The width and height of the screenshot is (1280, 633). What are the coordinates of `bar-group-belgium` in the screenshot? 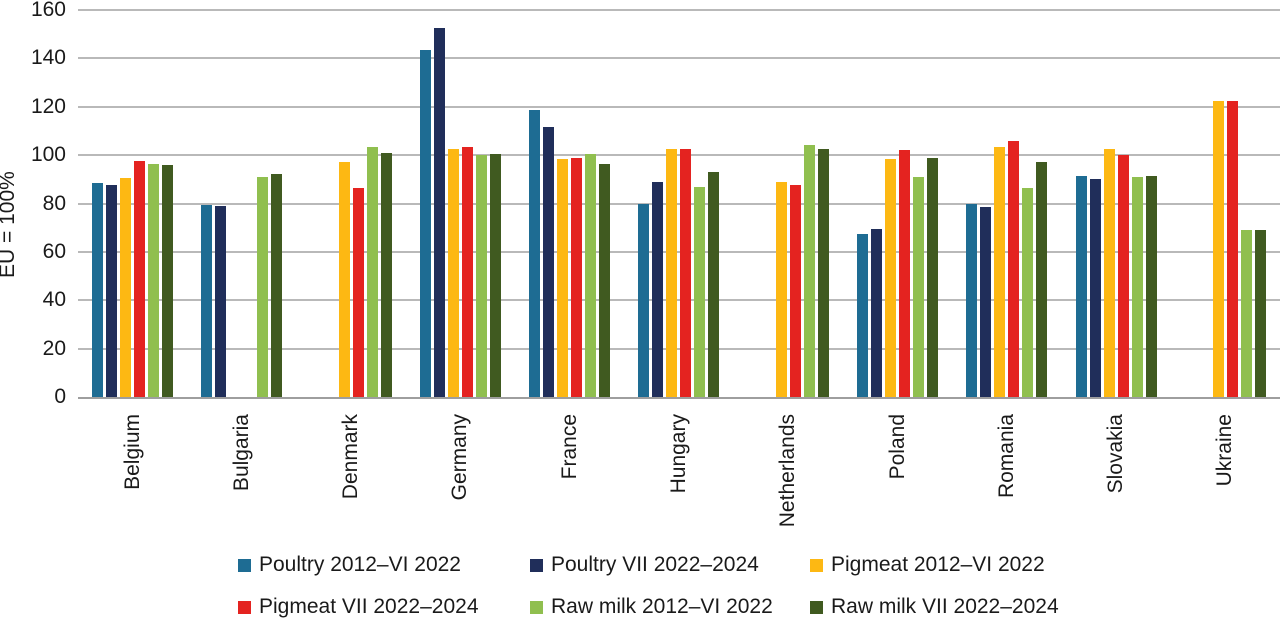 It's located at (132, 203).